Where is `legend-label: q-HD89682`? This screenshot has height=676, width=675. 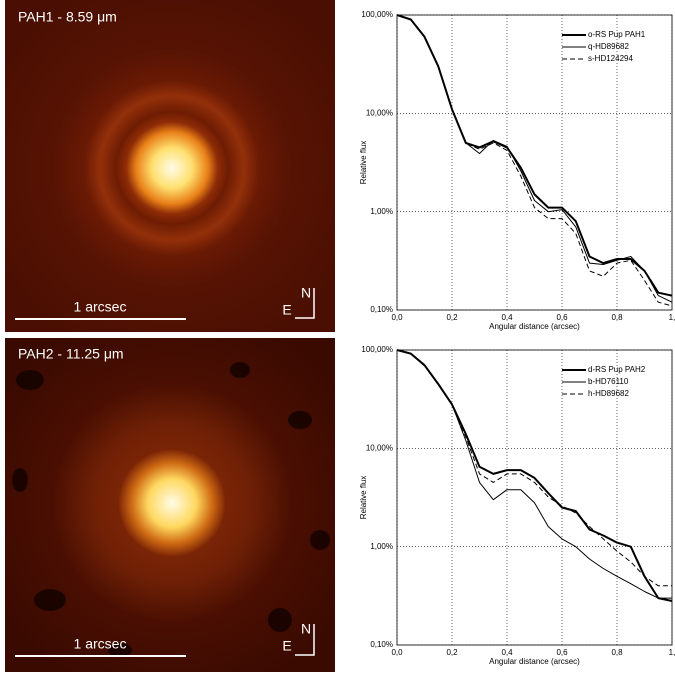 legend-label: q-HD89682 is located at coordinates (608, 46).